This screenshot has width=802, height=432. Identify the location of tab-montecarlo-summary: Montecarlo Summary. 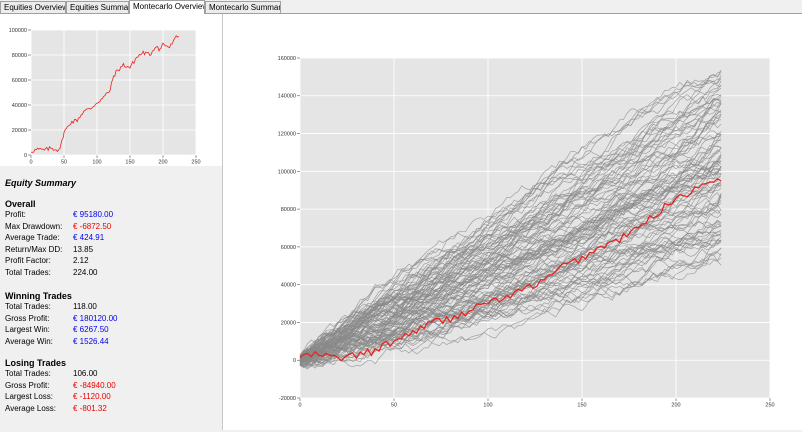
(243, 7).